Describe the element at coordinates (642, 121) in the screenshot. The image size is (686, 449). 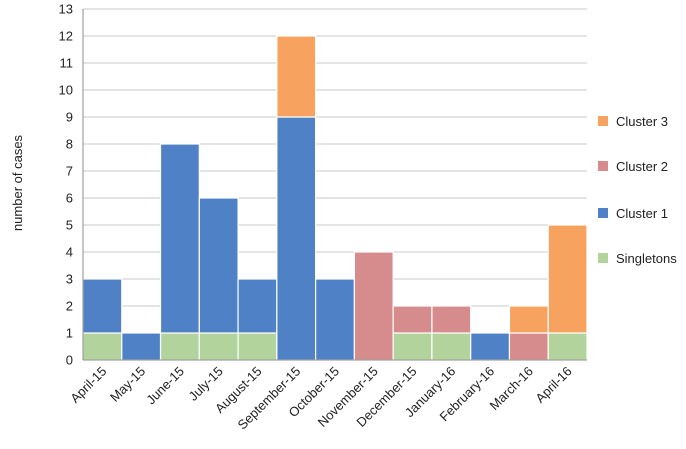
I see `legend-label: Cluster 3` at that location.